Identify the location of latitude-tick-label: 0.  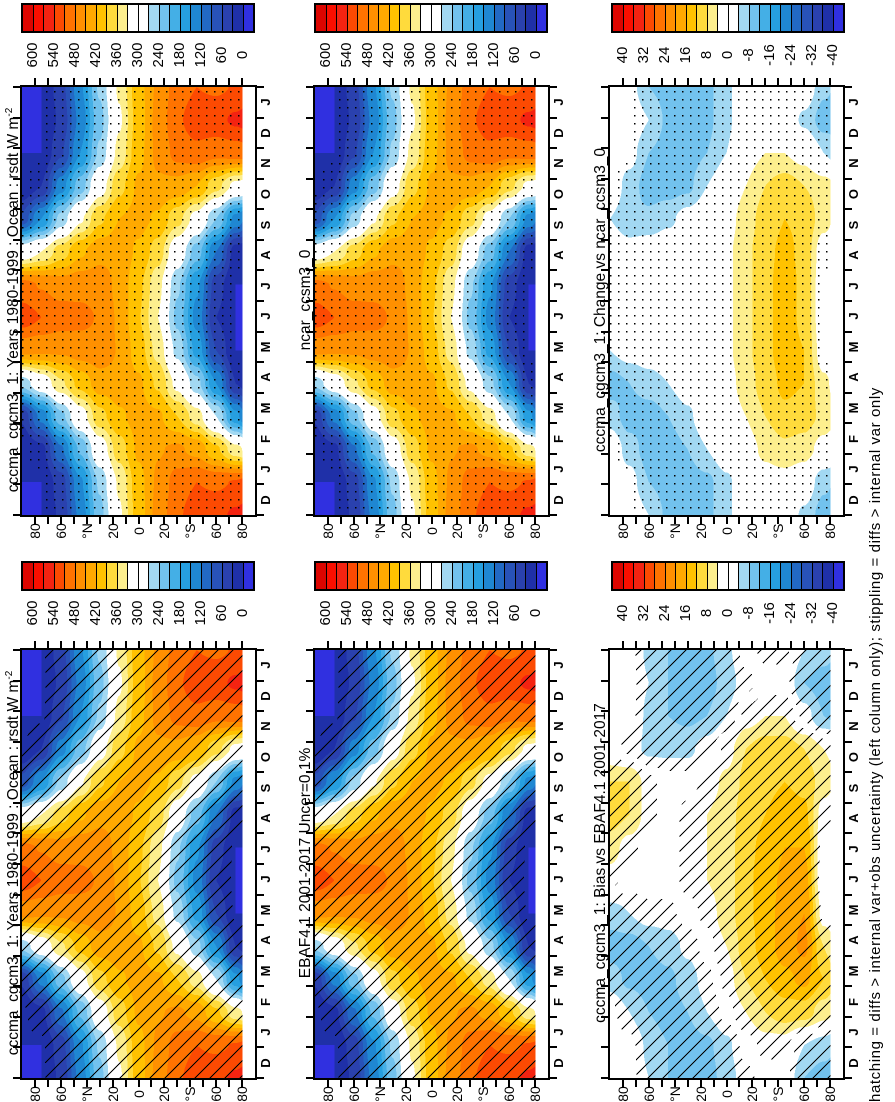
(138, 1094).